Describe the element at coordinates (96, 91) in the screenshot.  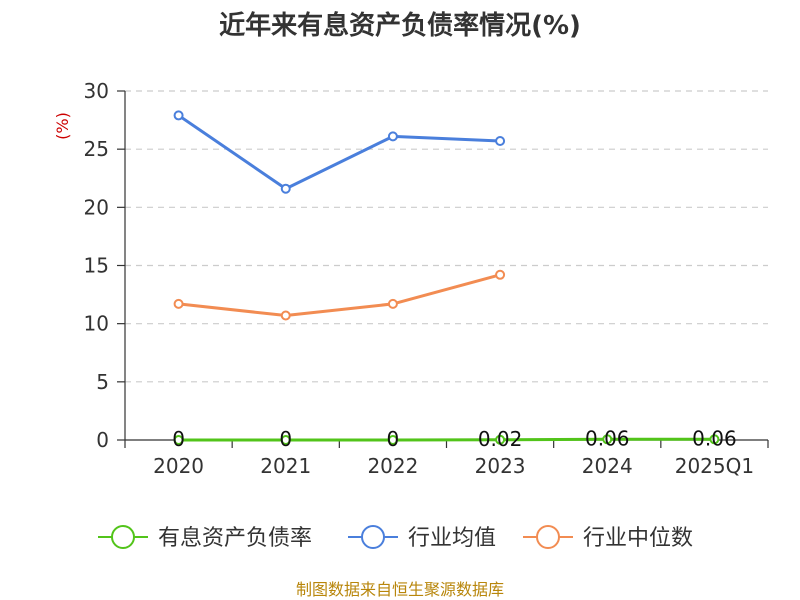
I see `y-tick-label: 30` at that location.